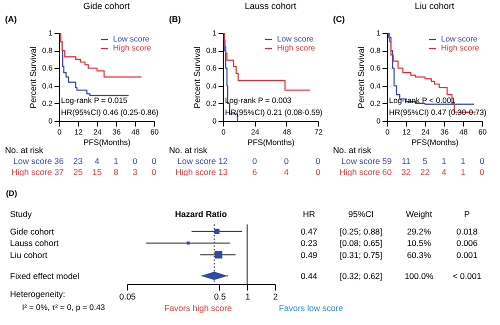 This screenshot has width=500, height=325. Describe the element at coordinates (361, 243) in the screenshot. I see `text: [0.08; 0.65]` at that location.